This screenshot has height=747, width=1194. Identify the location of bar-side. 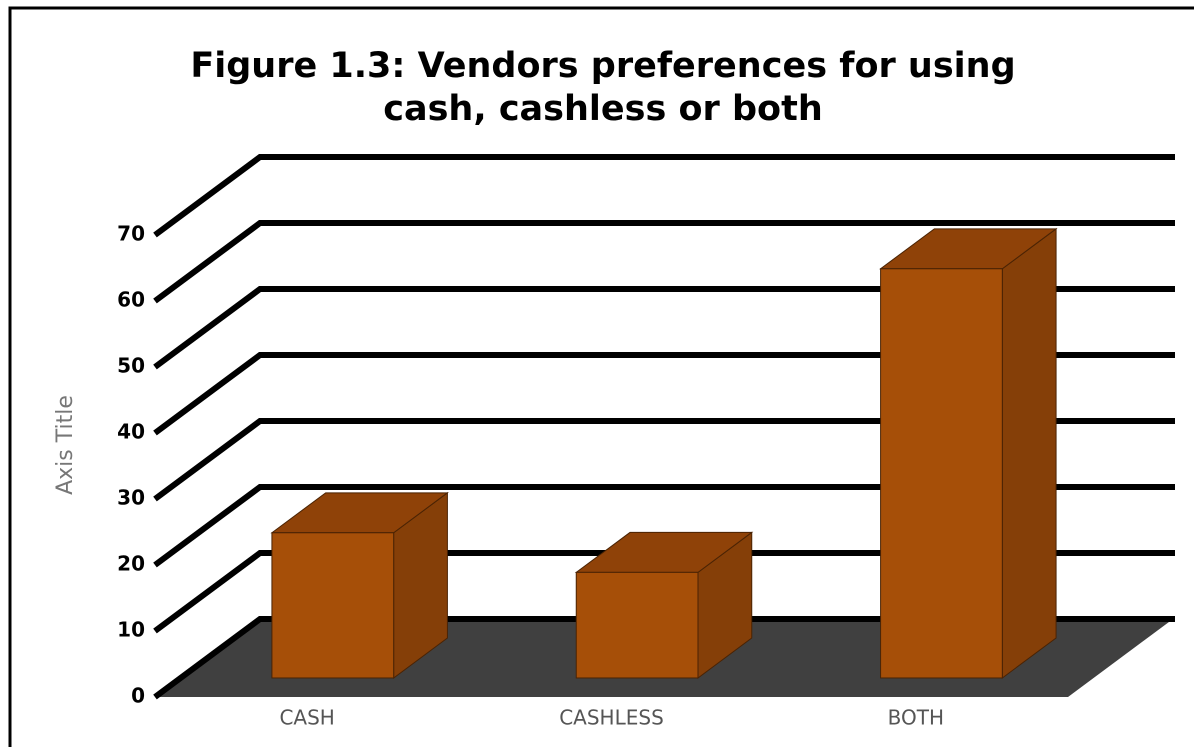
(1029, 453).